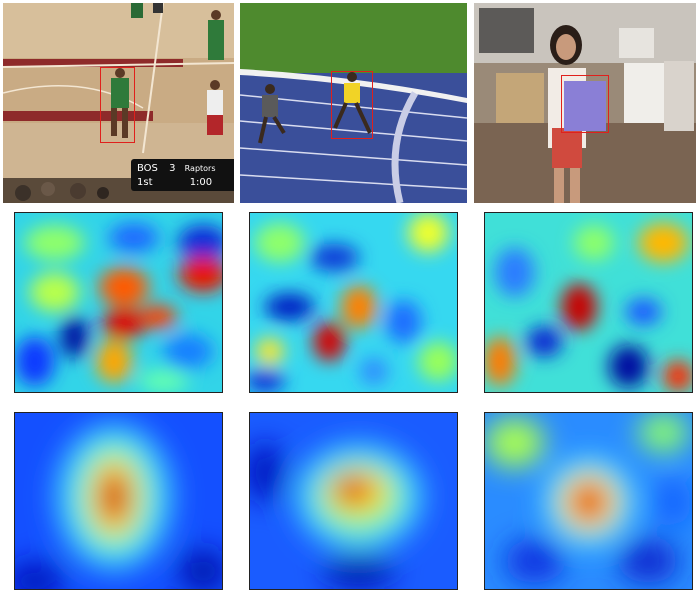  I want to click on player-green-main, so click(120, 103).